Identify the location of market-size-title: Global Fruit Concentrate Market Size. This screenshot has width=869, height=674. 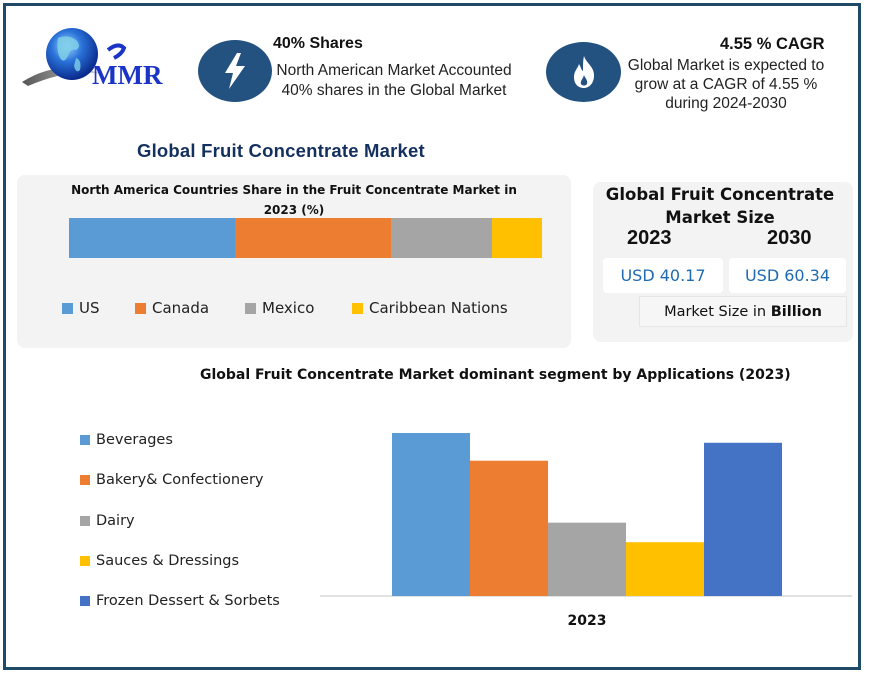
(720, 206).